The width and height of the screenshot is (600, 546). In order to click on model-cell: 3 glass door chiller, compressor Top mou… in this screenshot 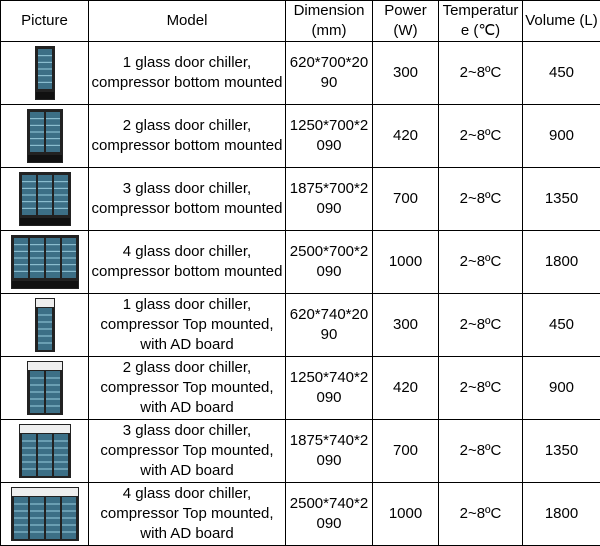, I will do `click(187, 451)`.